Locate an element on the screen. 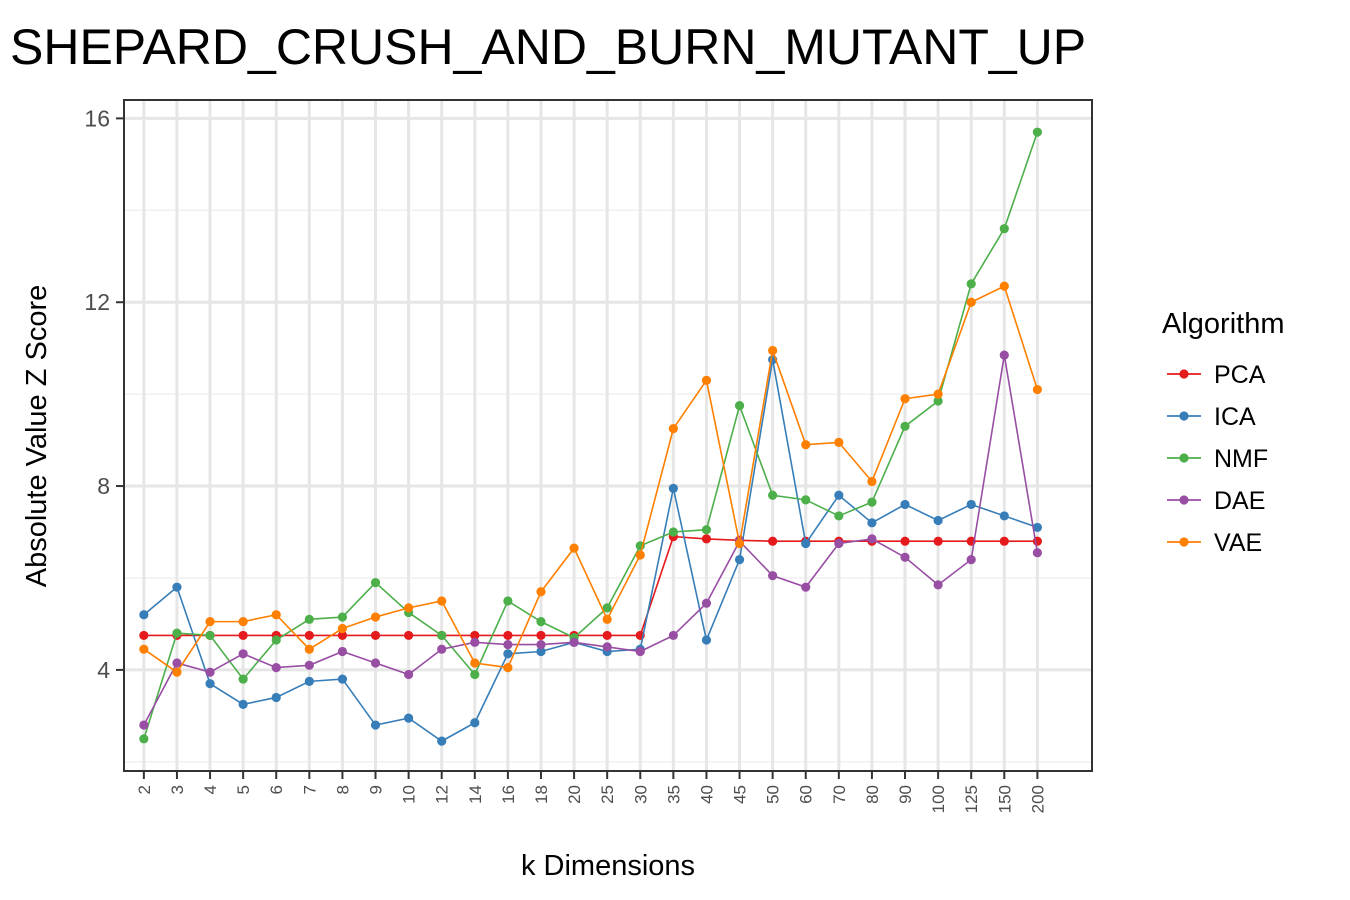 Image resolution: width=1350 pixels, height=900 pixels. x-tick-label: 125 is located at coordinates (971, 799).